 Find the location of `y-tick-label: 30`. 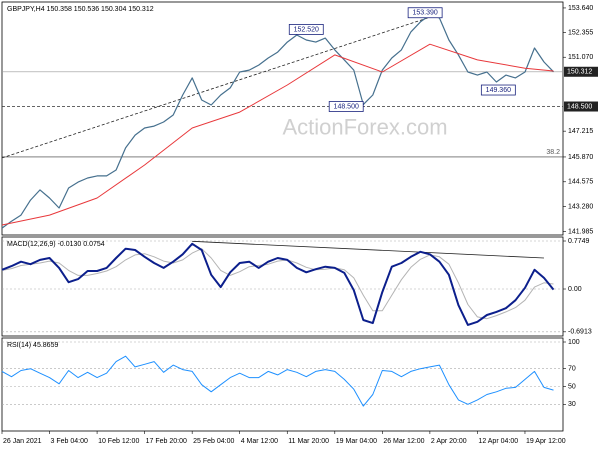

y-tick-label: 30 is located at coordinates (572, 404).